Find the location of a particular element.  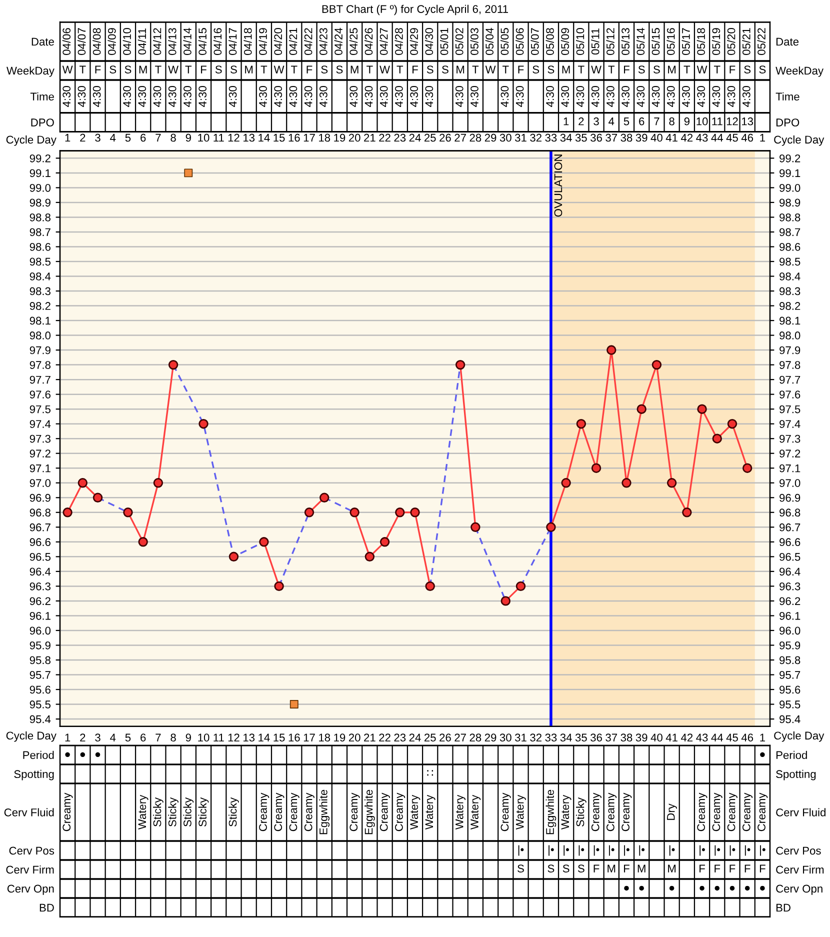

text: 04/12 is located at coordinates (157, 41).